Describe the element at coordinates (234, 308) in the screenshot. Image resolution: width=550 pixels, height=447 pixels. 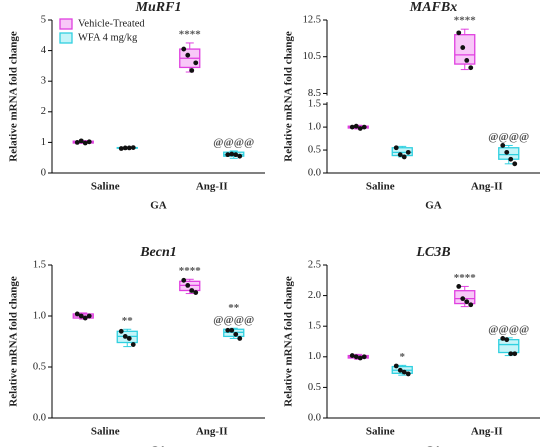
I see `significance-label: **` at that location.